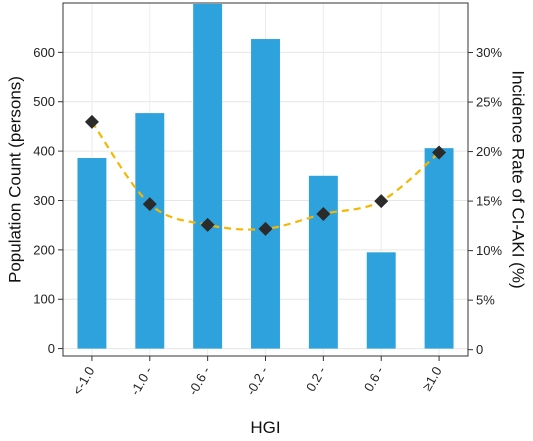  I want to click on x-tick-label: -0.6 -, so click(199, 381).